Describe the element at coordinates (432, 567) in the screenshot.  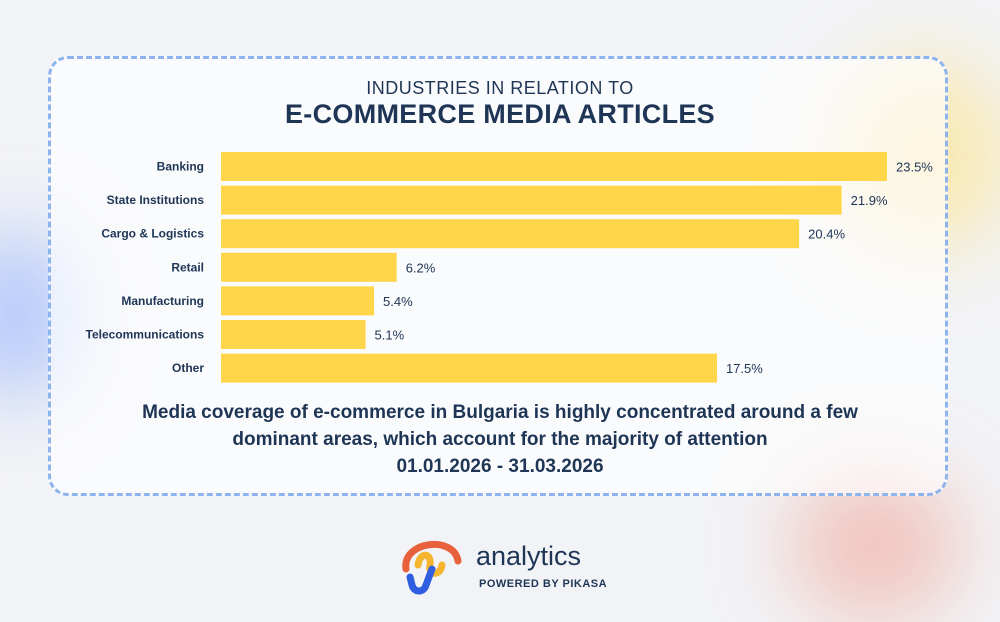
I see `analytics-logo-icon` at that location.